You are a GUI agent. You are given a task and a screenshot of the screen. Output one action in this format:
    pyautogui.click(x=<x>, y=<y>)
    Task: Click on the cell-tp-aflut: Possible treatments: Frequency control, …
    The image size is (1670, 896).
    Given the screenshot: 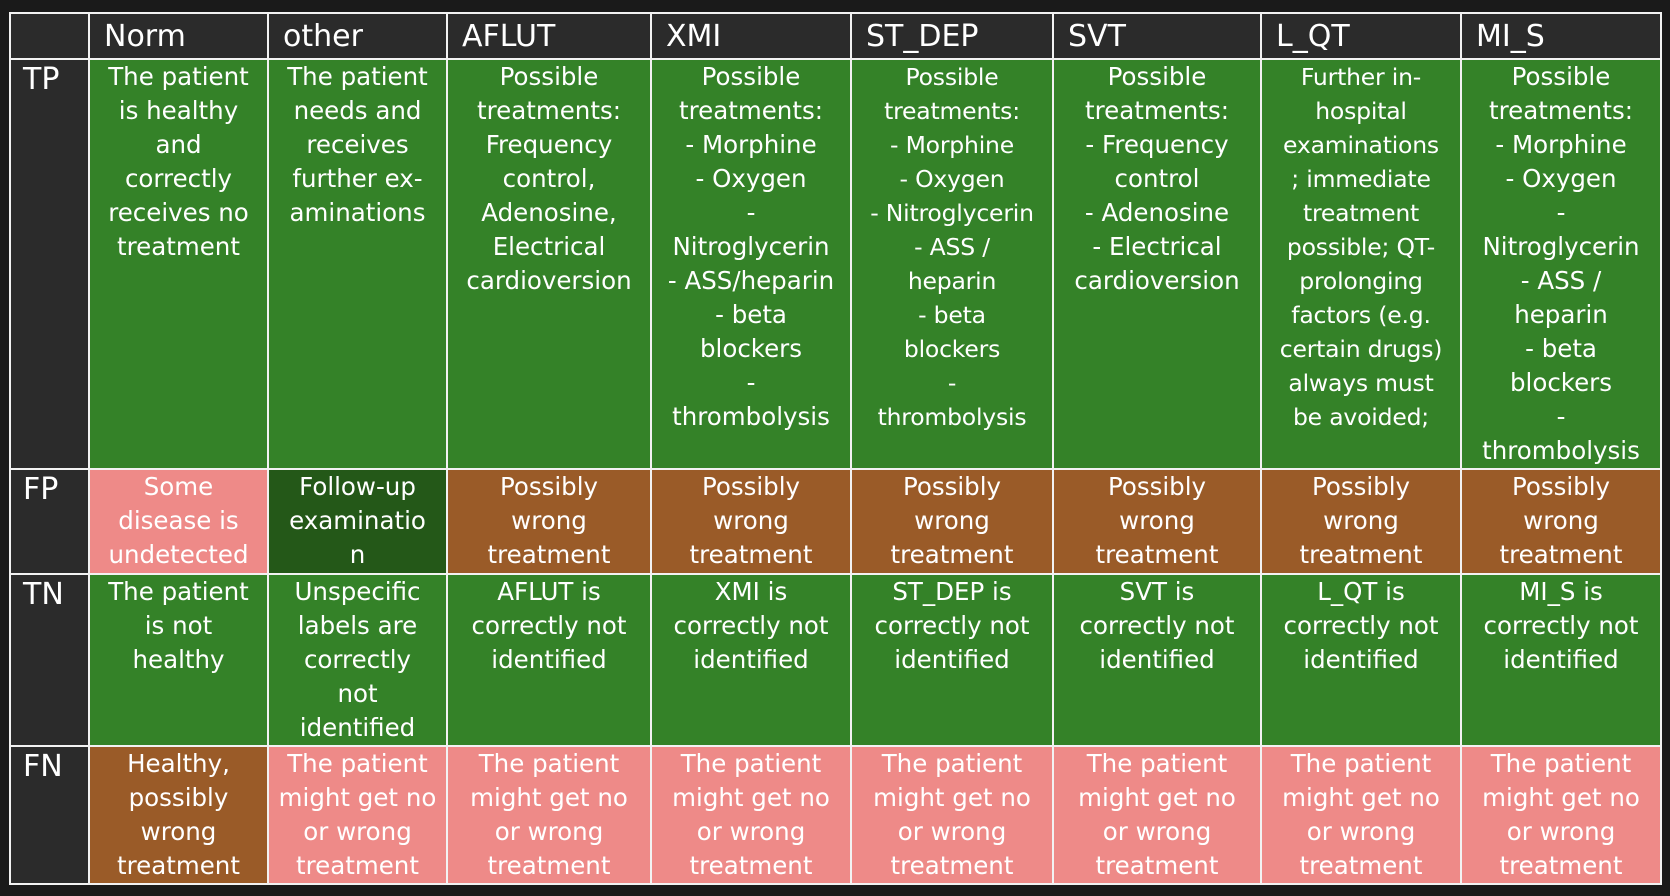 What is the action you would take?
    pyautogui.click(x=549, y=264)
    